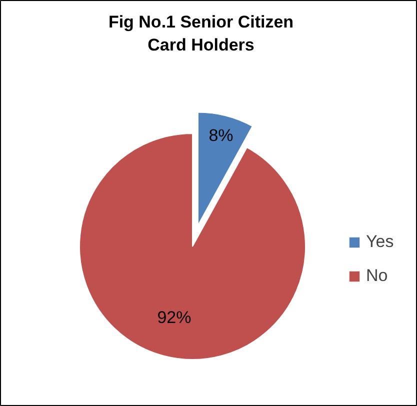  I want to click on data-label: 92%, so click(174, 318).